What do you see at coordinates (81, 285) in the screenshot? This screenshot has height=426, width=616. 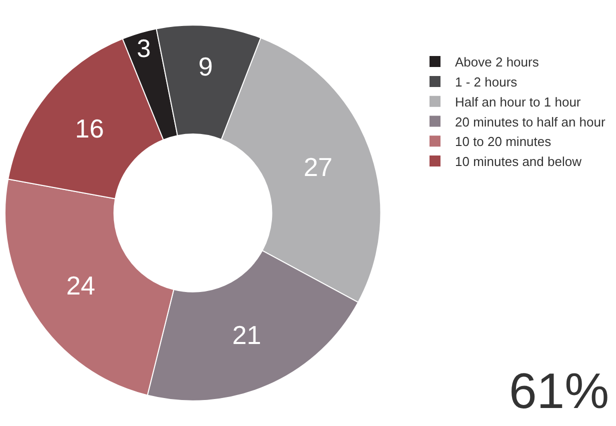 I see `data-label: 24` at bounding box center [81, 285].